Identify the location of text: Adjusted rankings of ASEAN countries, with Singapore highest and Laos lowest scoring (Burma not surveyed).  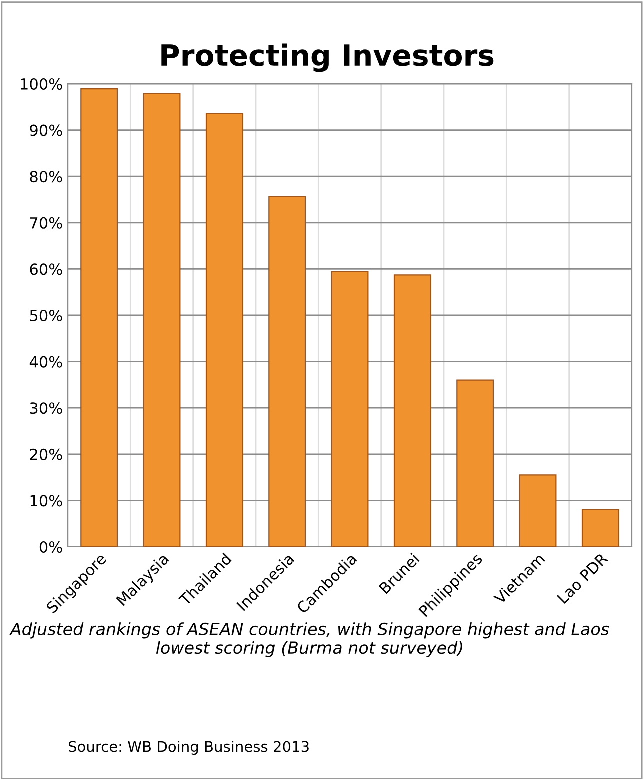
(310, 640).